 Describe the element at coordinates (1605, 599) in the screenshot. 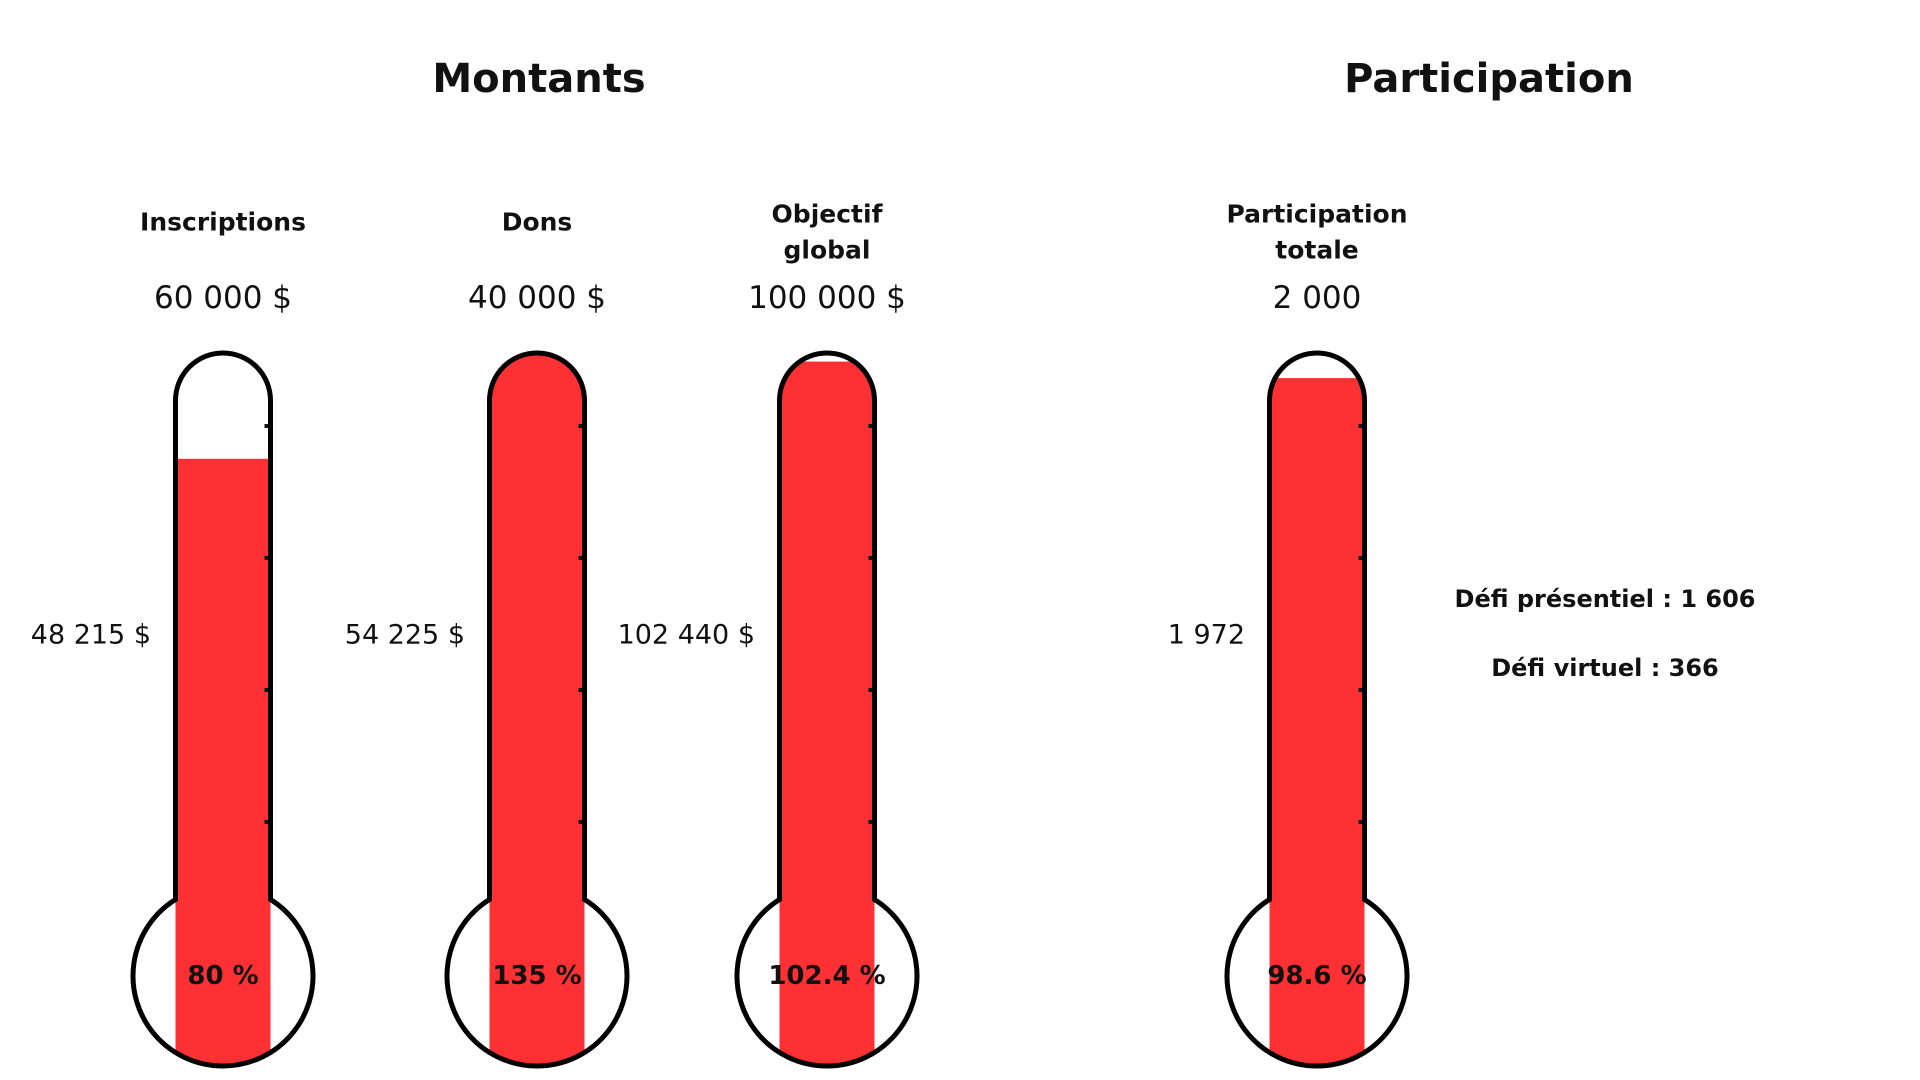

I see `note: Défi présentiel : 1 606` at that location.